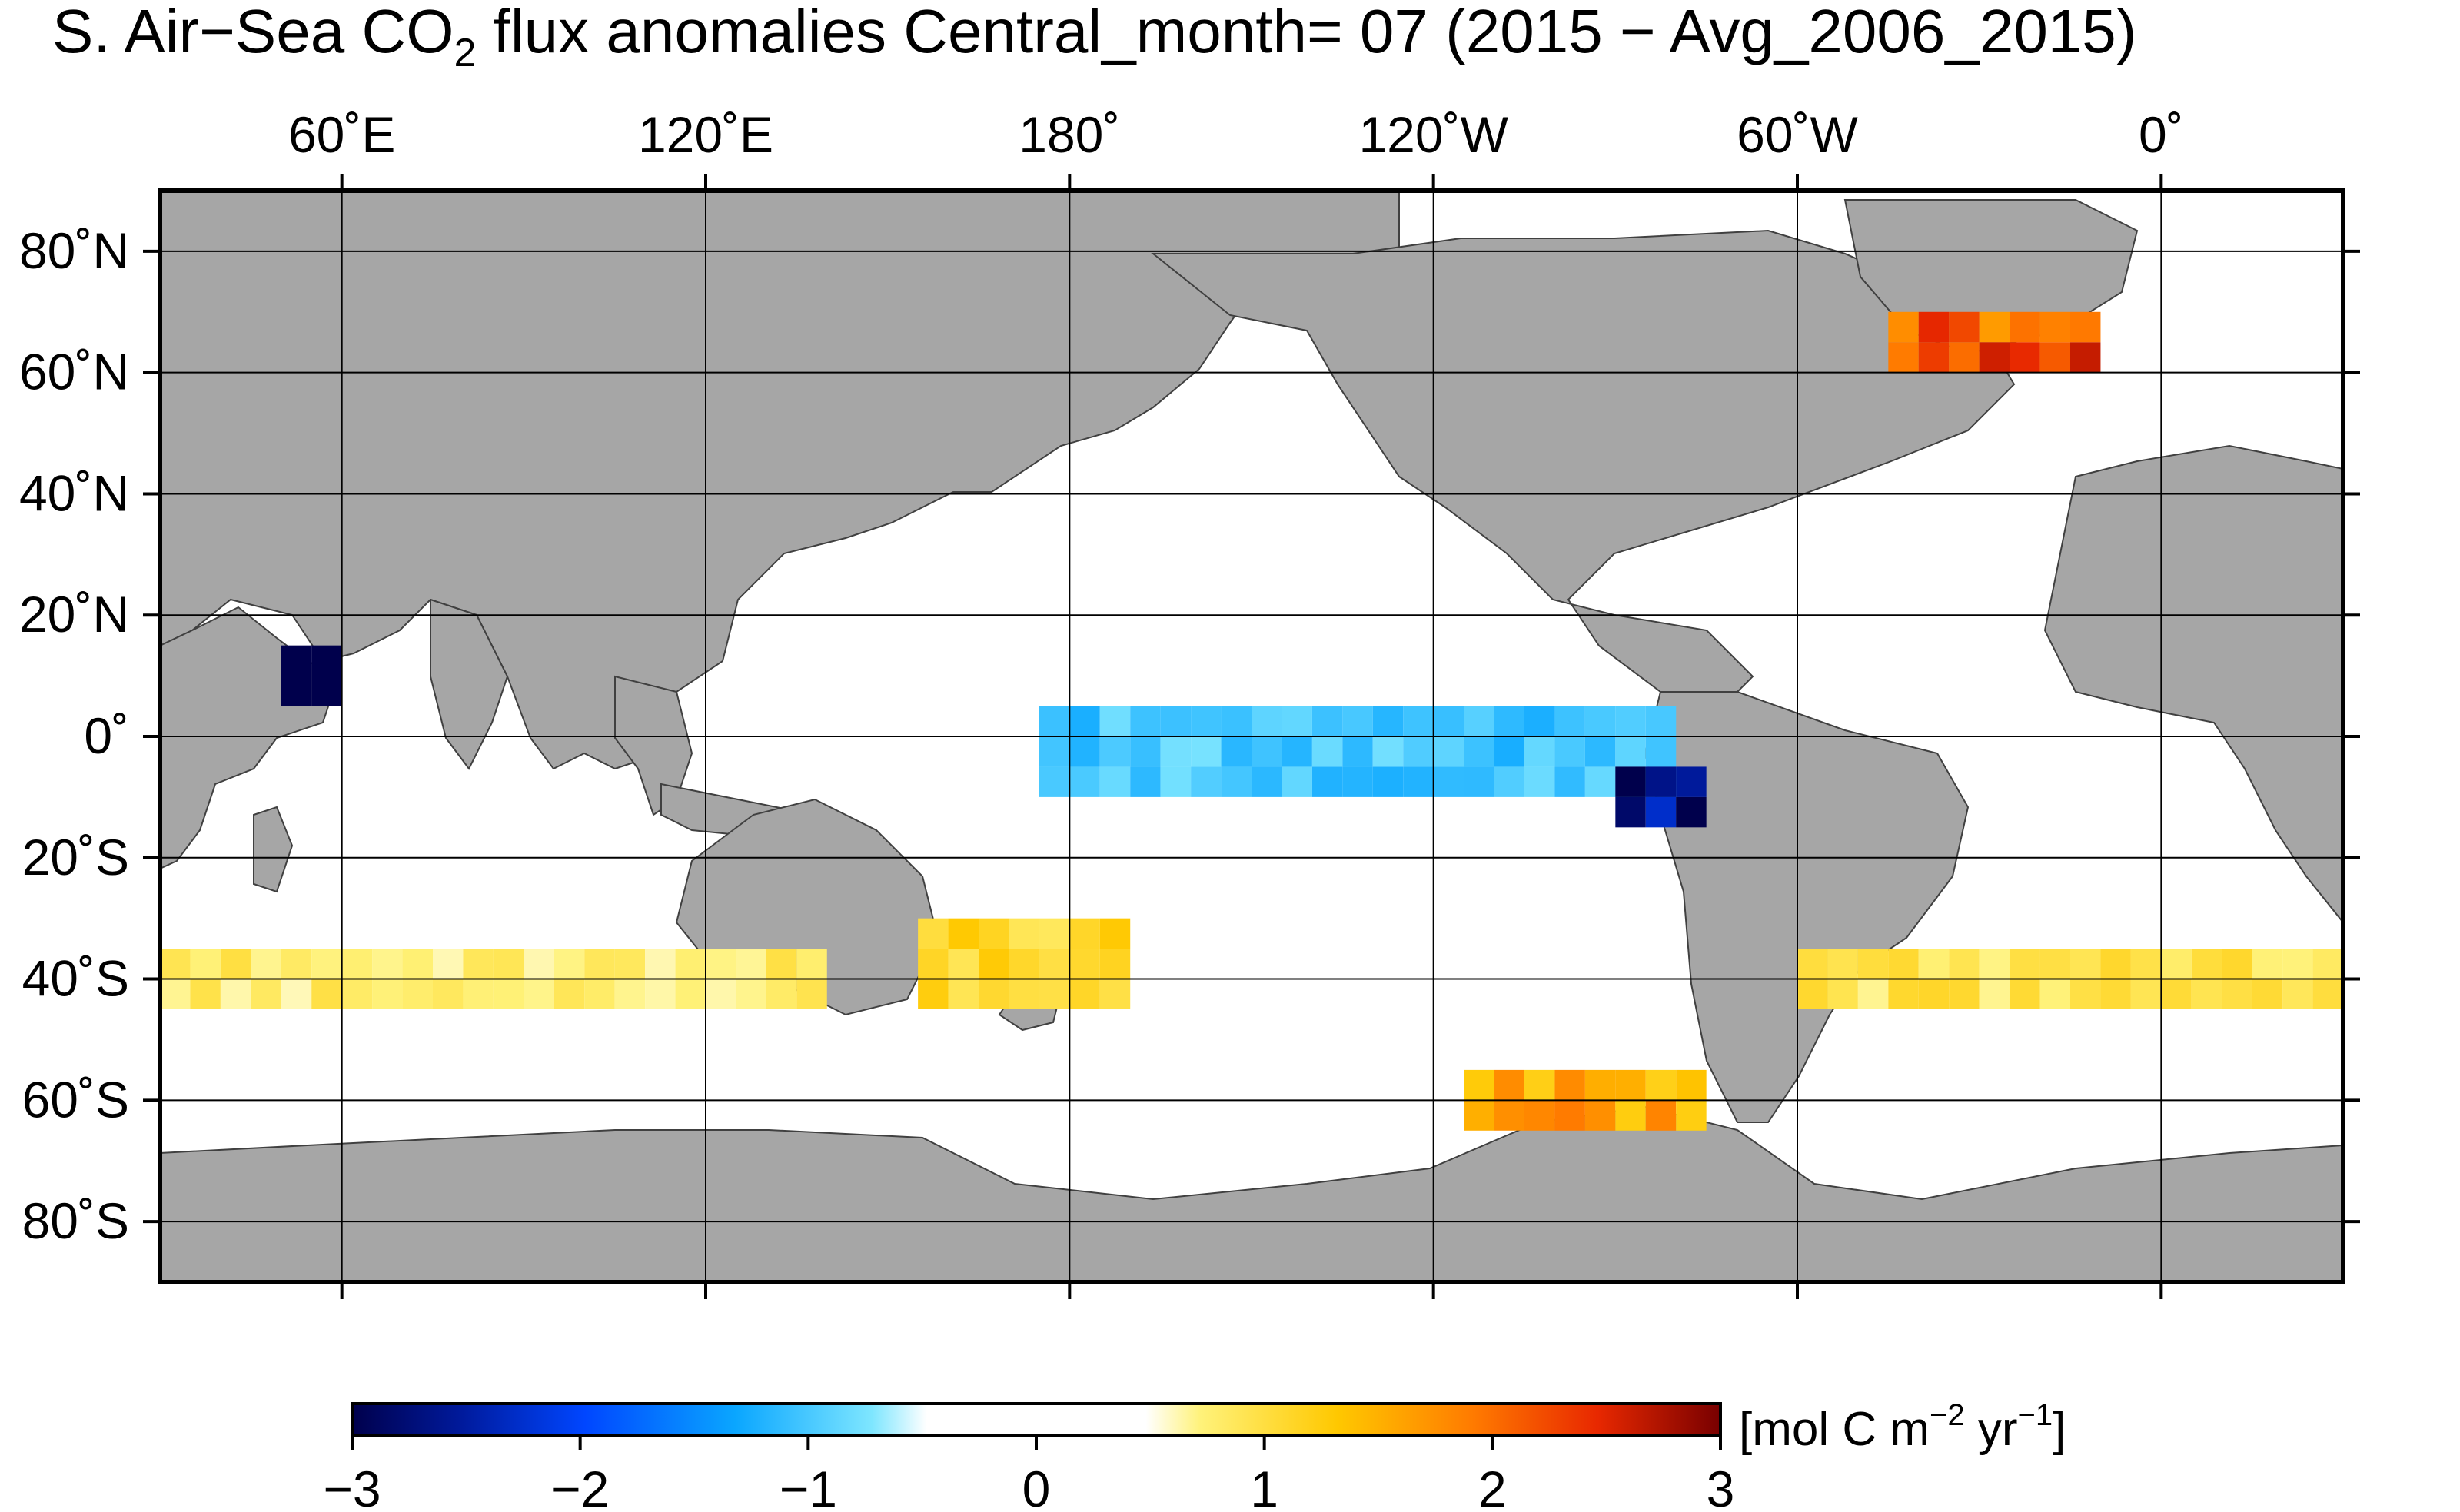 The height and width of the screenshot is (1512, 2460). Describe the element at coordinates (75, 1099) in the screenshot. I see `left-tick-label: 60˚S` at that location.